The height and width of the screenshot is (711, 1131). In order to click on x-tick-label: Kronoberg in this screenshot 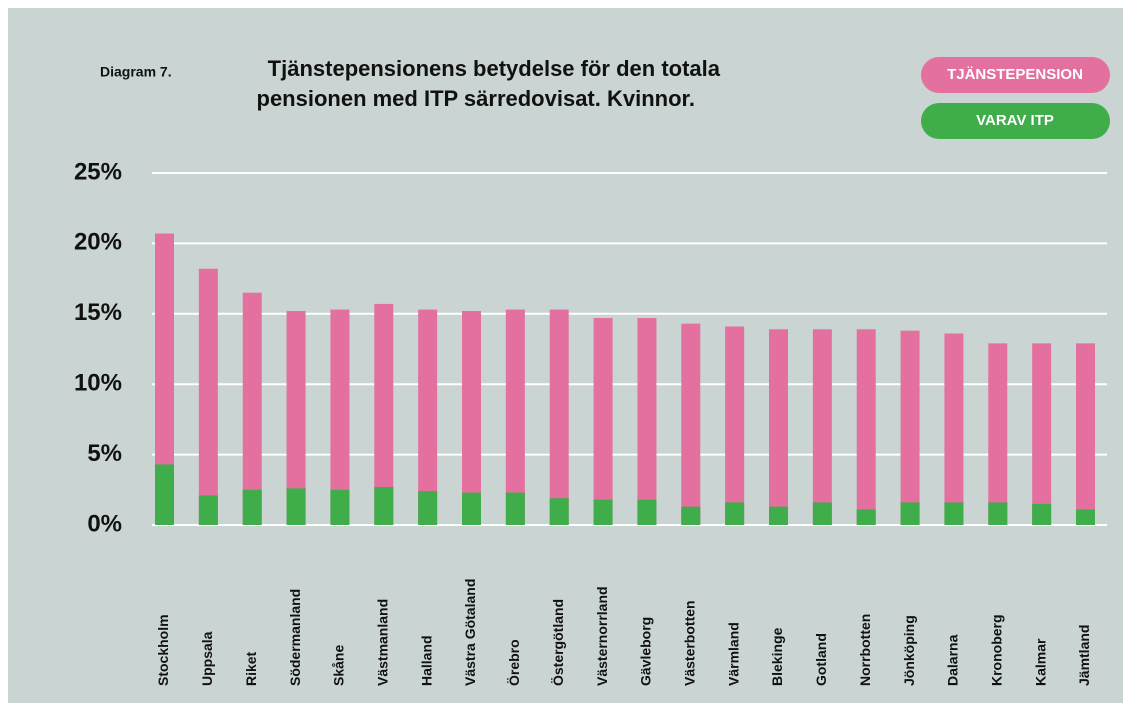, I will do `click(996, 650)`.